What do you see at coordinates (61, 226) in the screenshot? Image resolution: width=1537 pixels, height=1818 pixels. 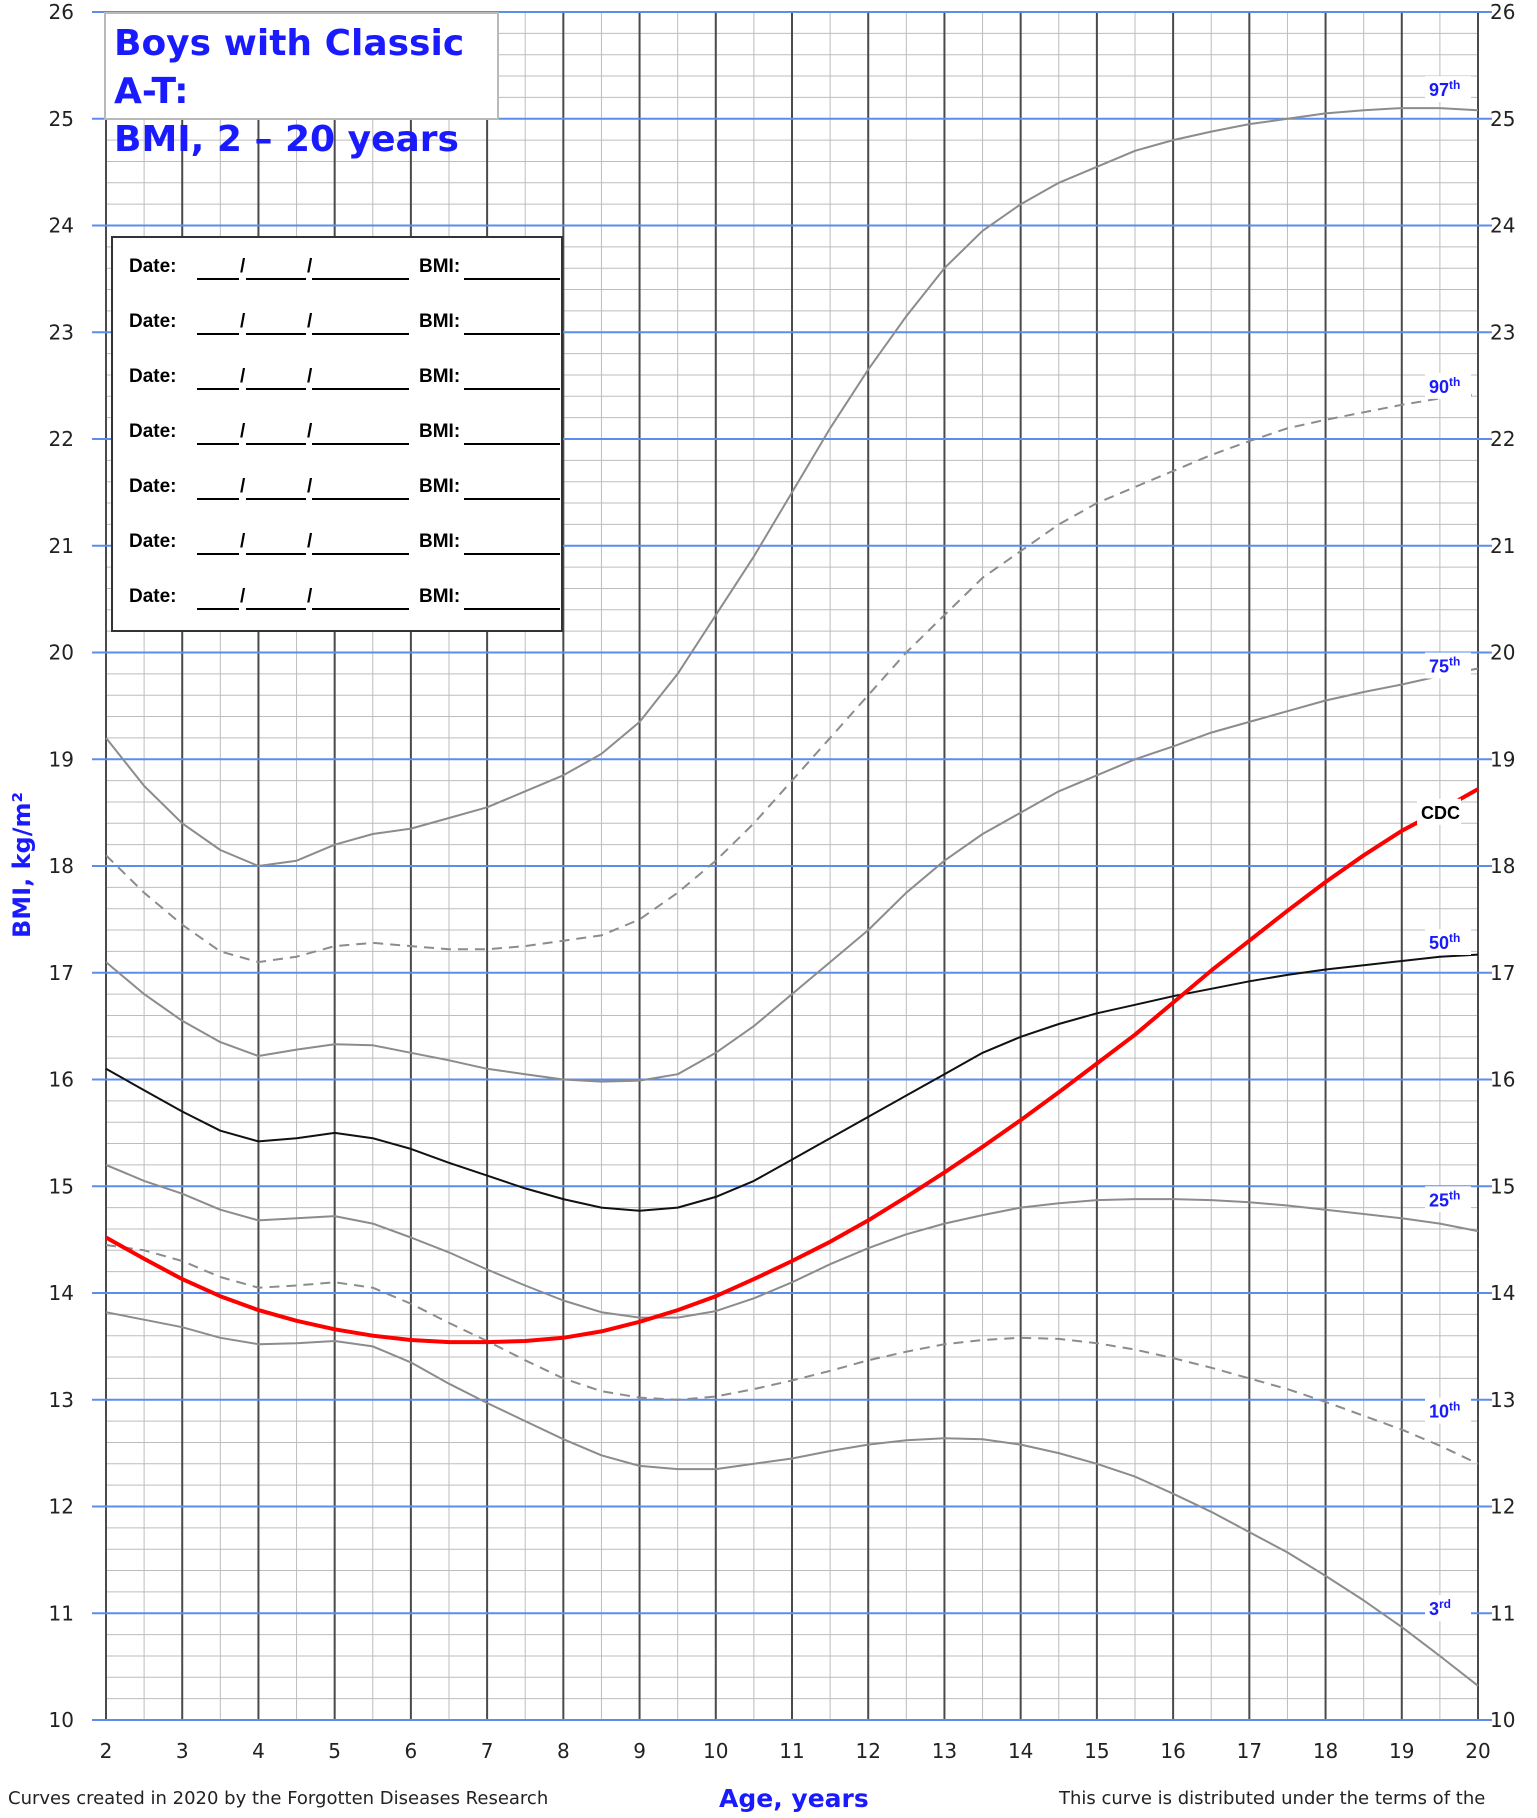 I see `y-tick-label-left: 24` at bounding box center [61, 226].